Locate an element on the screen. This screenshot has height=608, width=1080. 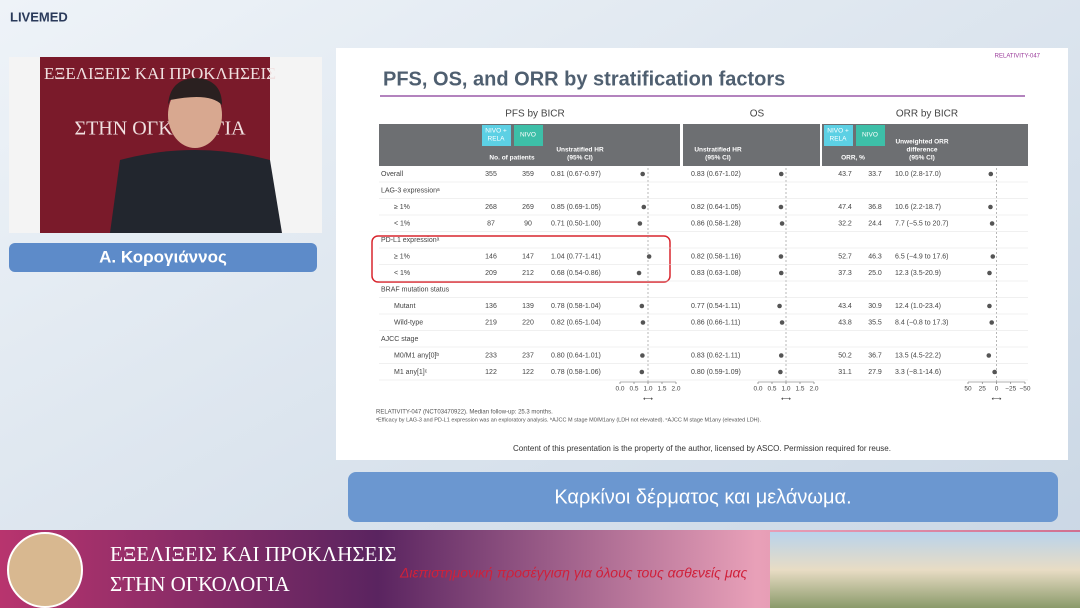
header-text: RELA is located at coordinates (839, 139).